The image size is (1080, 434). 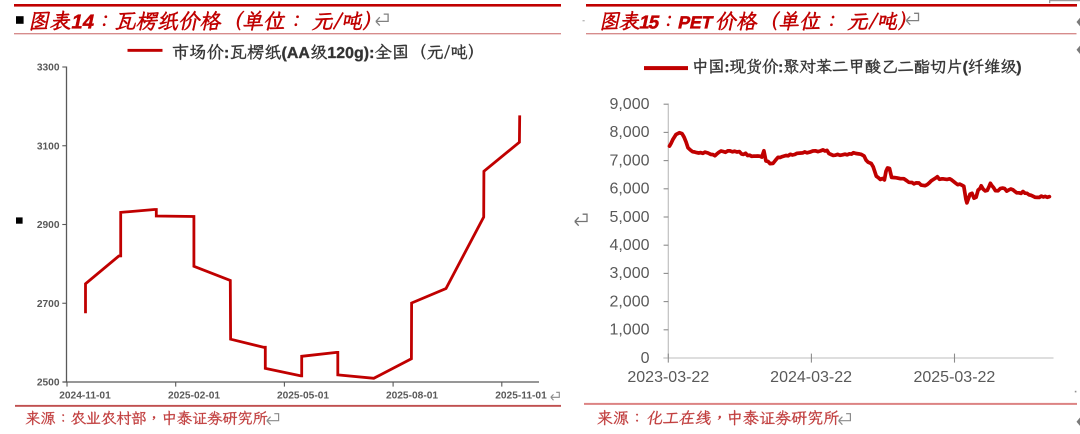 What do you see at coordinates (48, 68) in the screenshot?
I see `svg-text: 3300` at bounding box center [48, 68].